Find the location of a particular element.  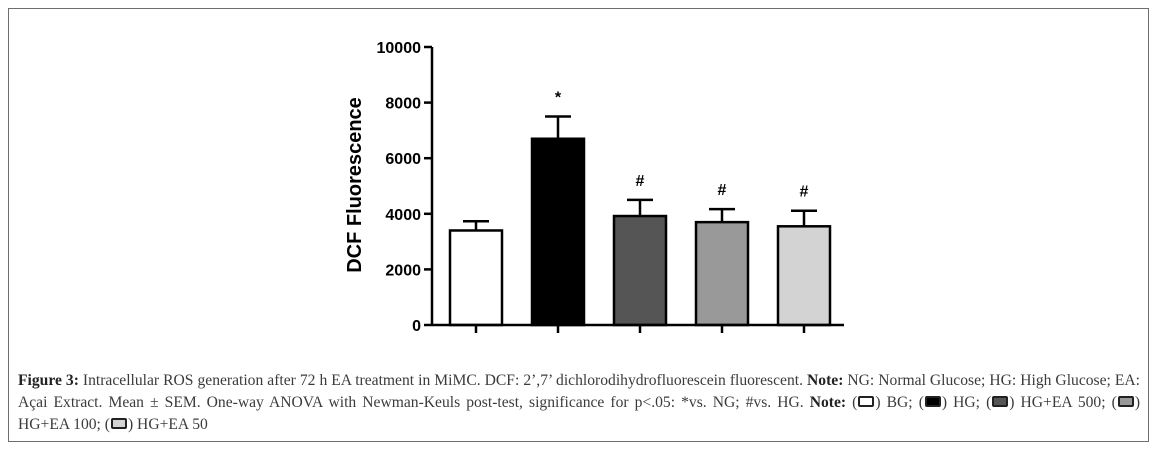

key-item-hg: () HG; is located at coordinates (952, 402).